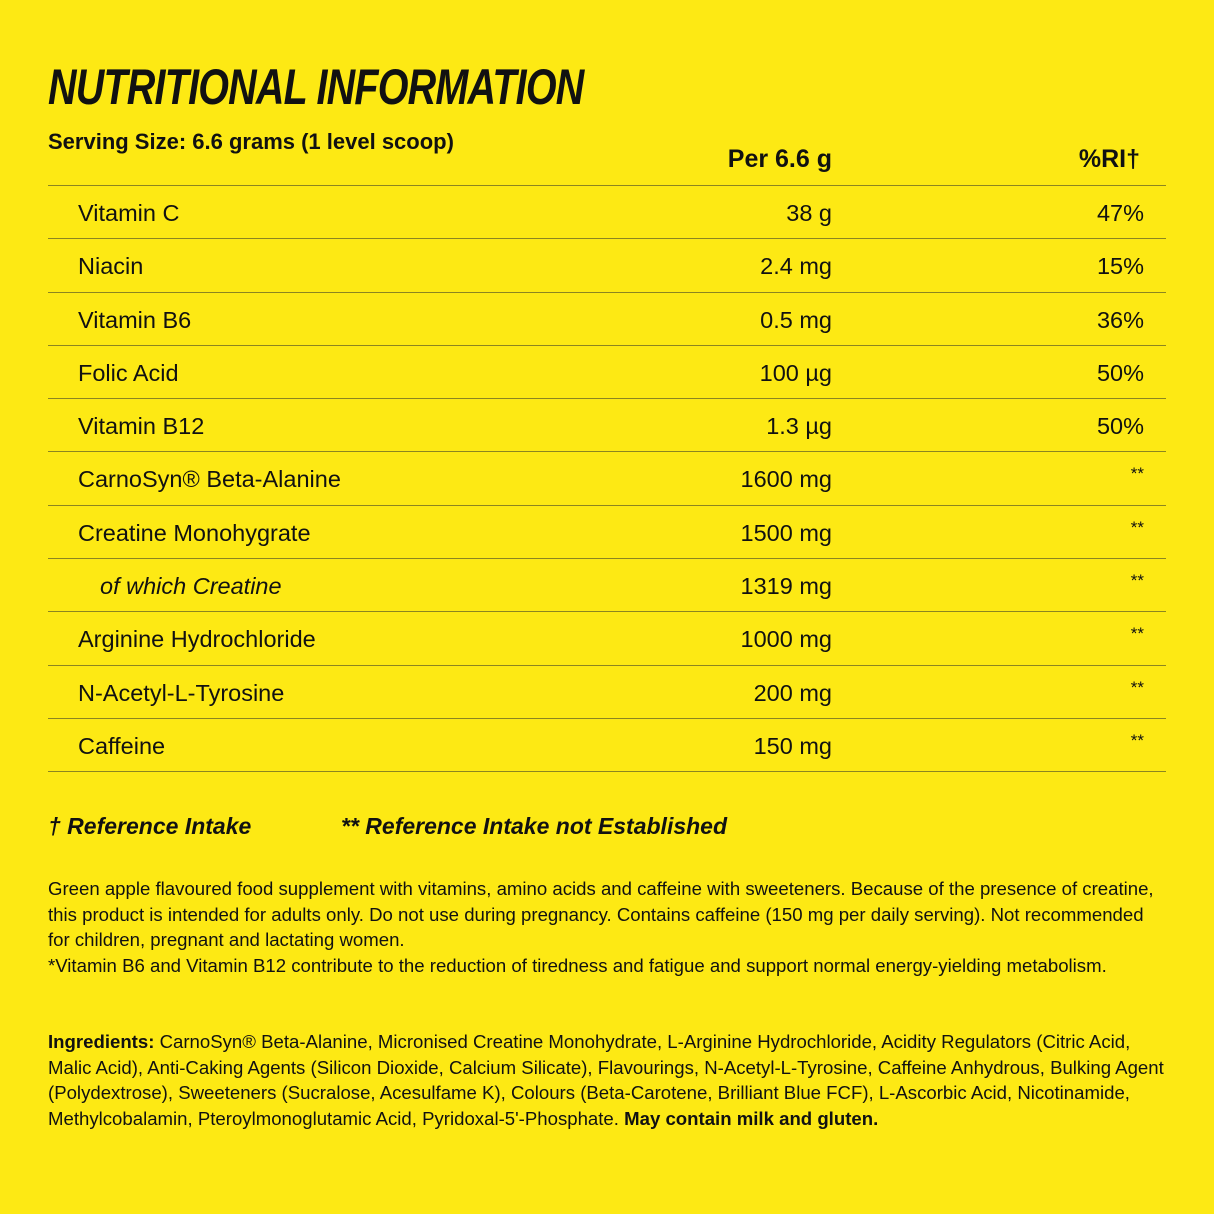 The width and height of the screenshot is (1214, 1214). I want to click on table-row: Folic Acid 100 µg 50%, so click(607, 373).